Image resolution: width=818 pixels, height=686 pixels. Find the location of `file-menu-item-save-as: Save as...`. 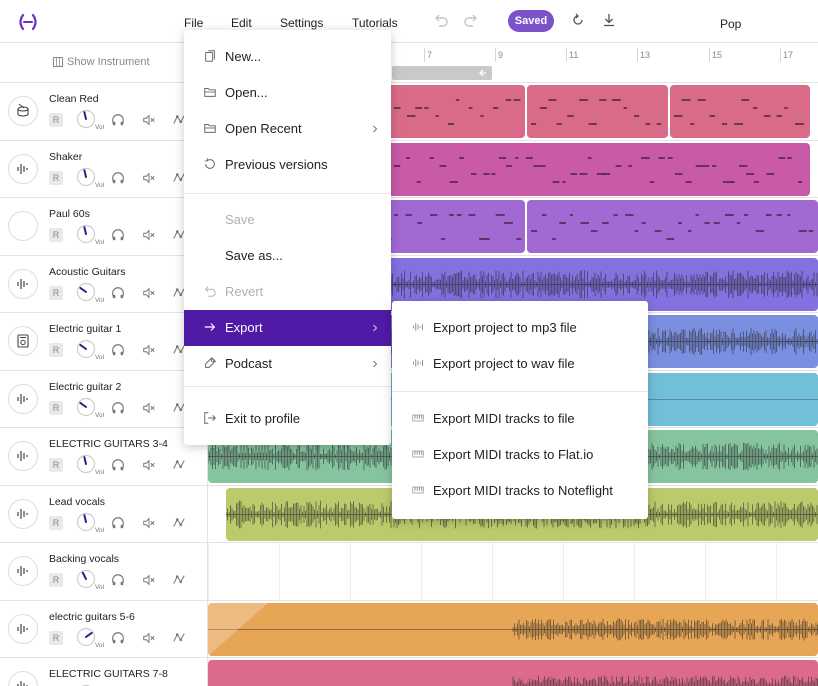

file-menu-item-save-as: Save as... is located at coordinates (287, 256).